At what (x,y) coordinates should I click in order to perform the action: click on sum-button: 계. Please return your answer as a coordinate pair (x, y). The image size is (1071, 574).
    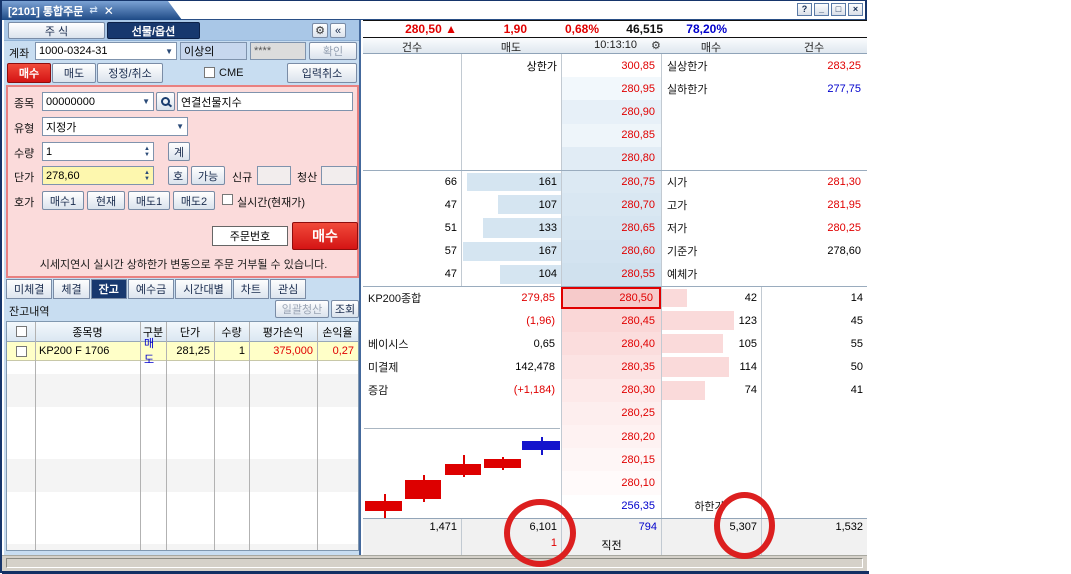
    Looking at the image, I should click on (179, 151).